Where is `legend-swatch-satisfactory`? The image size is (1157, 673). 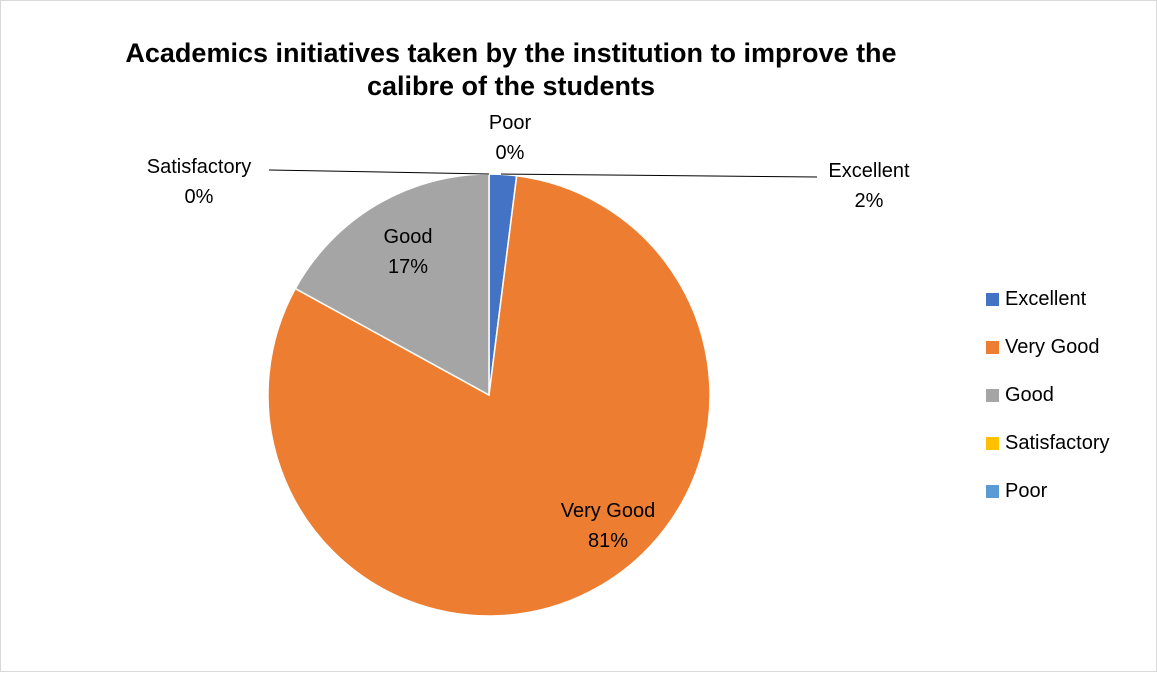
legend-swatch-satisfactory is located at coordinates (992, 443).